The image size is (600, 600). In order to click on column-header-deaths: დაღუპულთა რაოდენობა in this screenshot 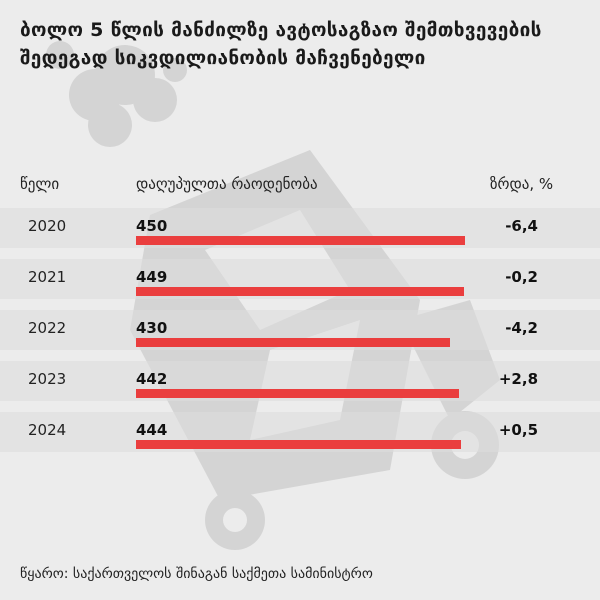, I will do `click(227, 184)`.